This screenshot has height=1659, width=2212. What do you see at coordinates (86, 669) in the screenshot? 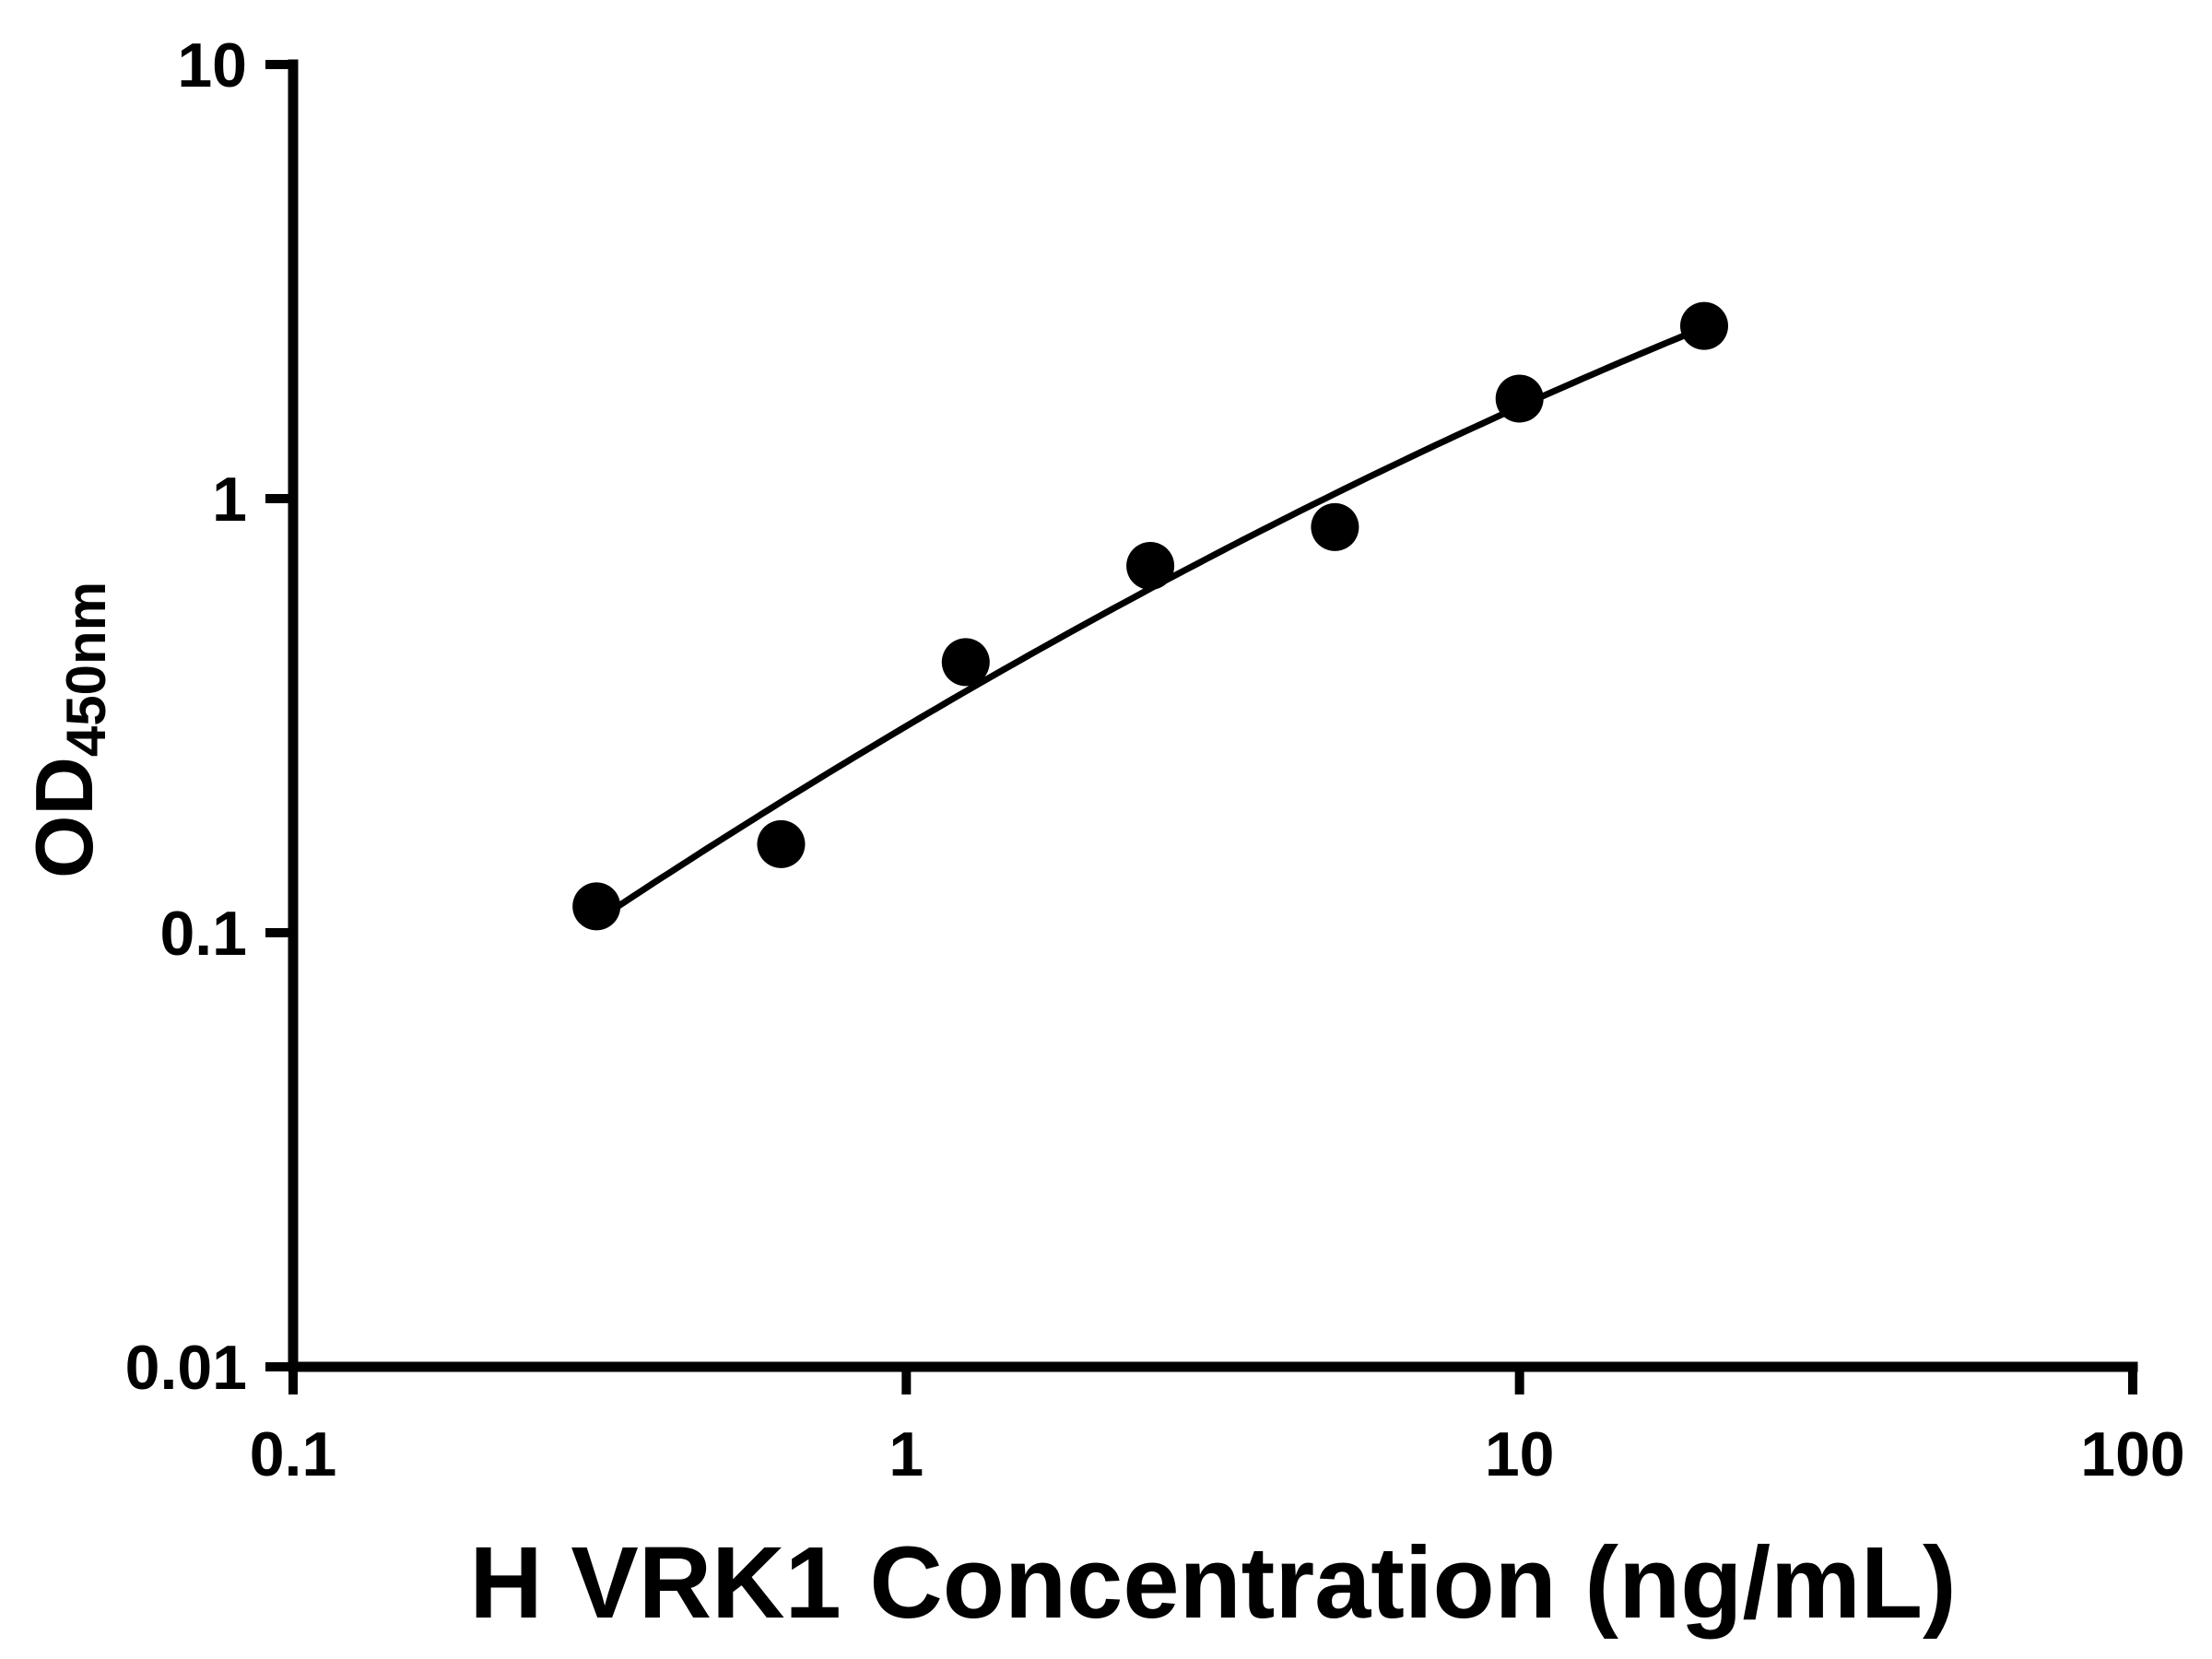
I see `y-axis-title-sub: 450nm` at bounding box center [86, 669].